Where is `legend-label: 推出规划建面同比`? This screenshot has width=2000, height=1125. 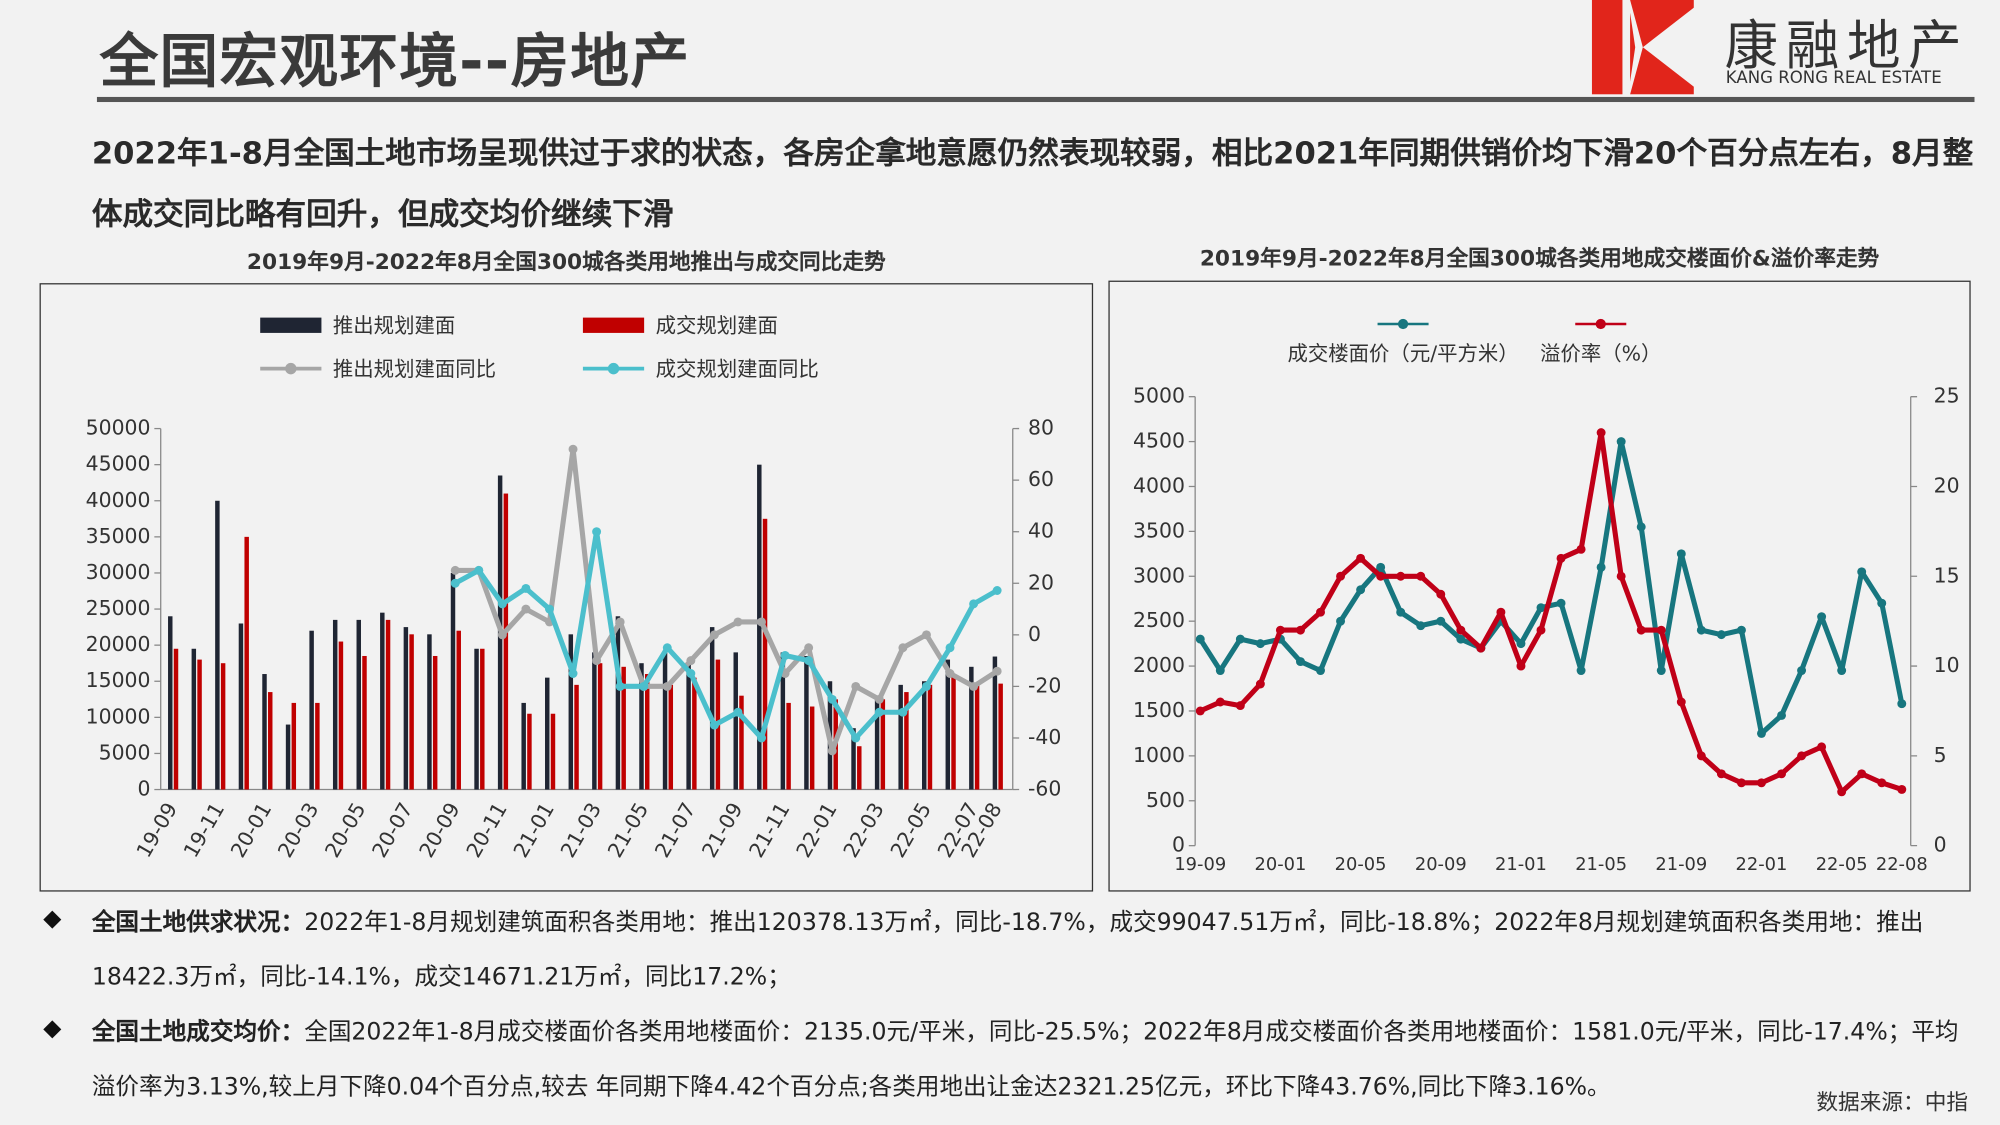 legend-label: 推出规划建面同比 is located at coordinates (414, 369).